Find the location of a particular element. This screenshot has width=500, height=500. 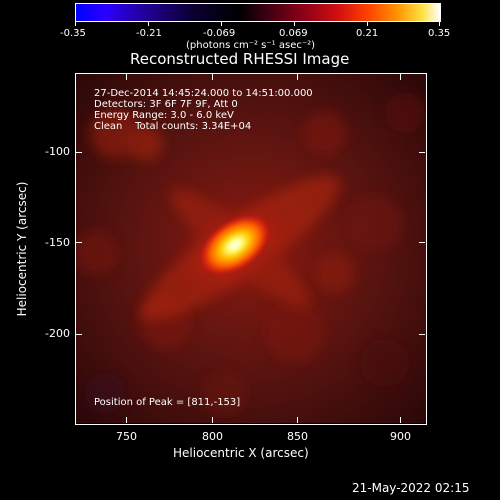

footer-timestamp: 21-May-2022 02:15 is located at coordinates (411, 488).